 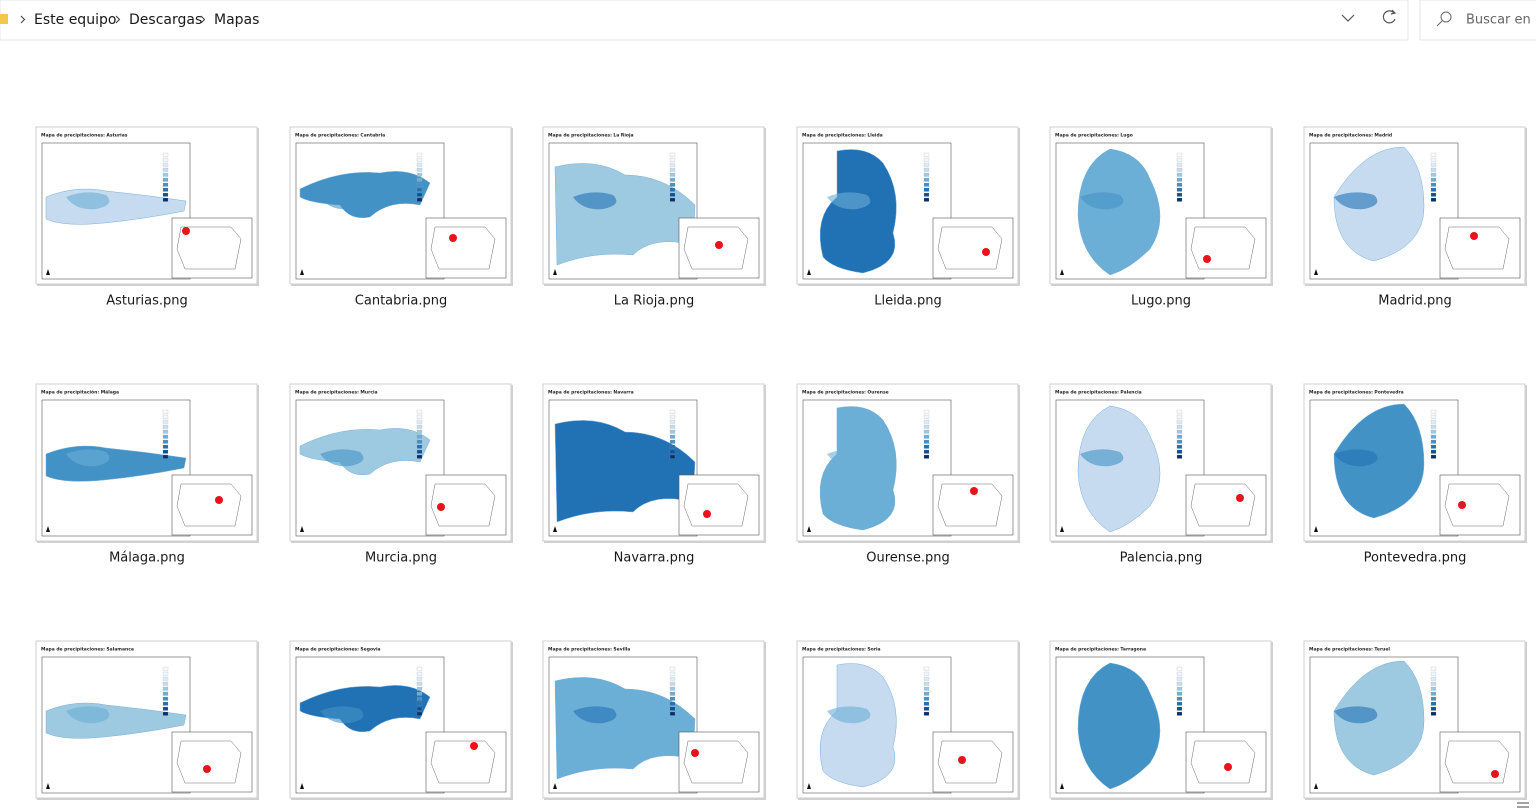 I want to click on breadcrumb-item: Descargas, so click(x=165, y=20).